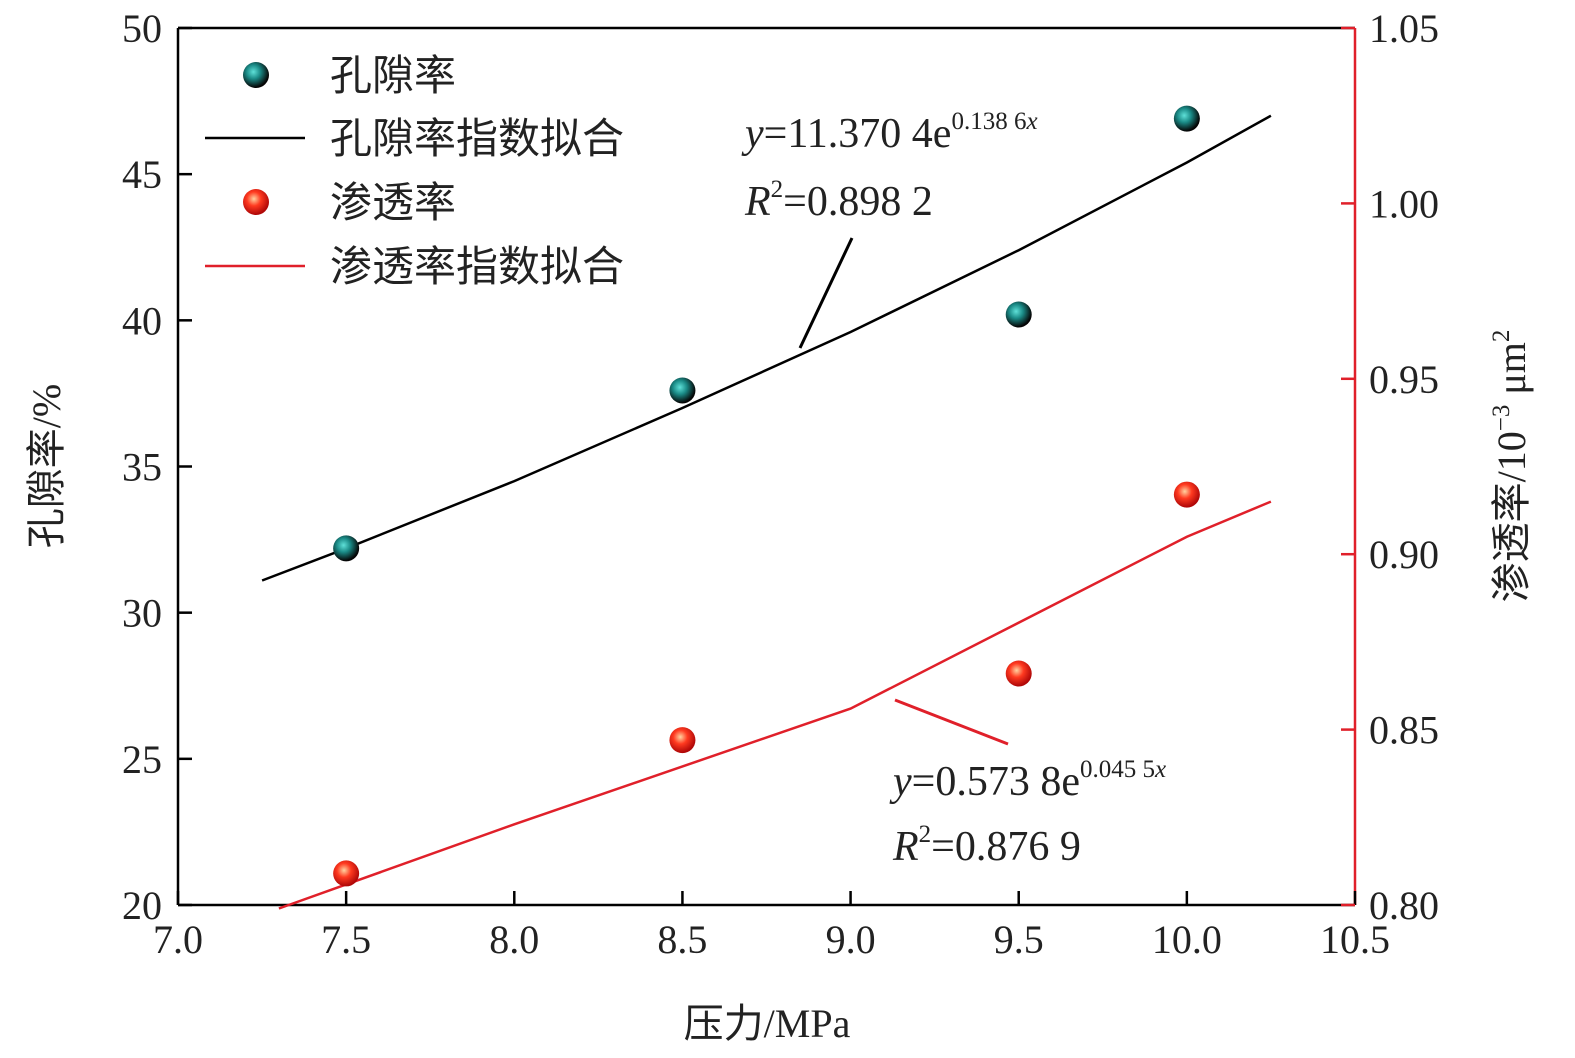 The width and height of the screenshot is (1575, 1058). What do you see at coordinates (757, 202) in the screenshot?
I see `porosity-r2-r: R` at bounding box center [757, 202].